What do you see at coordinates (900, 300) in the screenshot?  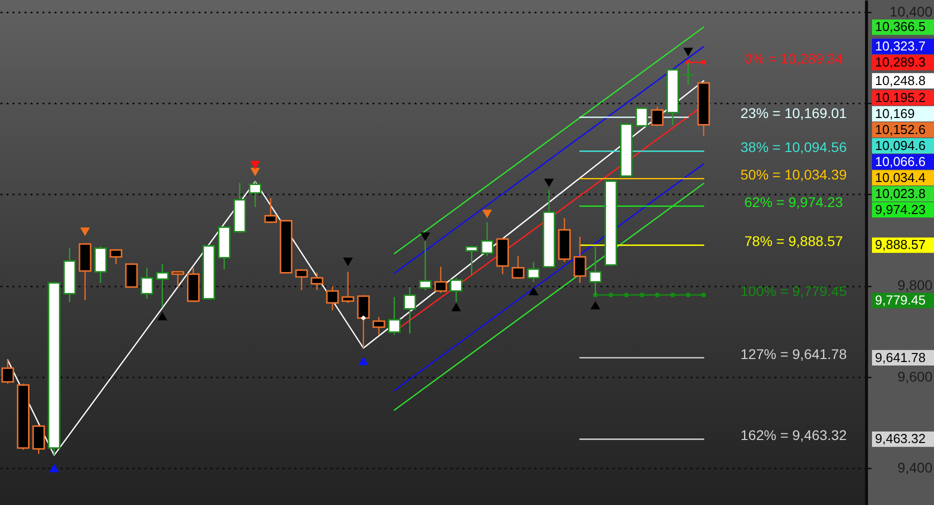 I see `text: 9,779.45` at bounding box center [900, 300].